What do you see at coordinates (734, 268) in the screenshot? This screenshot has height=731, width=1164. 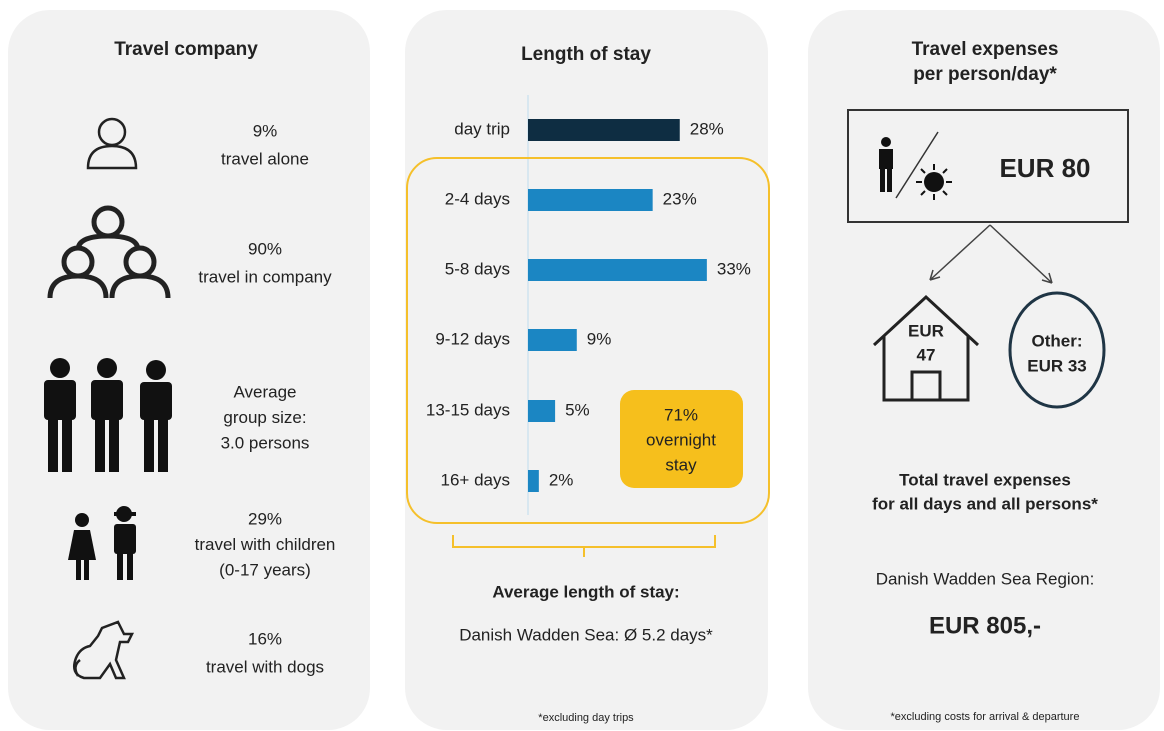 I see `value-label: 33%` at bounding box center [734, 268].